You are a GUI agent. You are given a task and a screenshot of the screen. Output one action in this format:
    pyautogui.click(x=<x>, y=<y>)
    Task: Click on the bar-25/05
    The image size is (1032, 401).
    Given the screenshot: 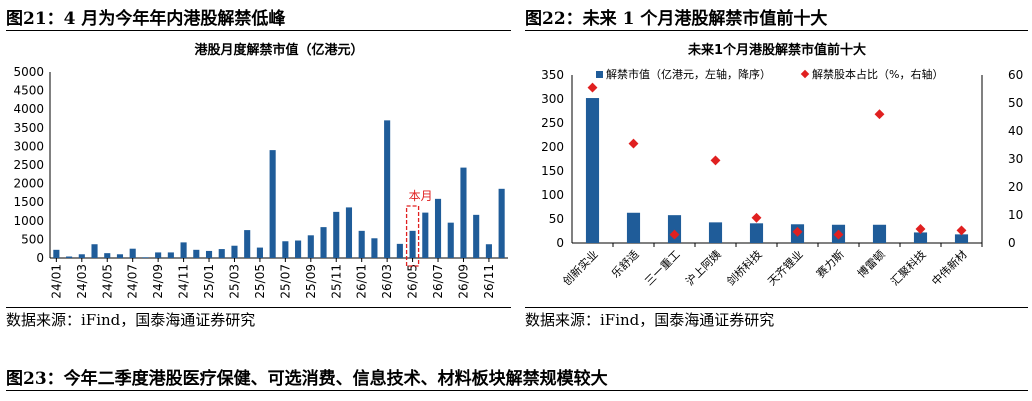 What is the action you would take?
    pyautogui.click(x=259, y=252)
    